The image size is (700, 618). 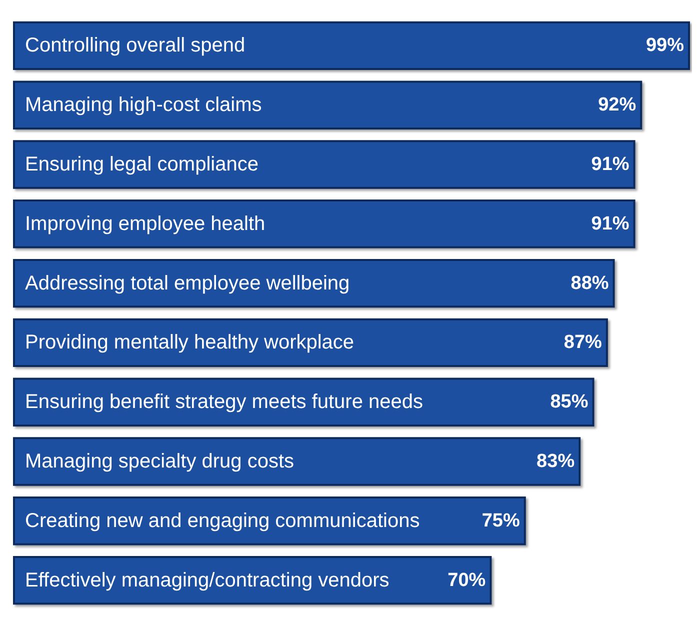 What do you see at coordinates (222, 521) in the screenshot?
I see `y-tick-label: Creating new and engaging communications` at bounding box center [222, 521].